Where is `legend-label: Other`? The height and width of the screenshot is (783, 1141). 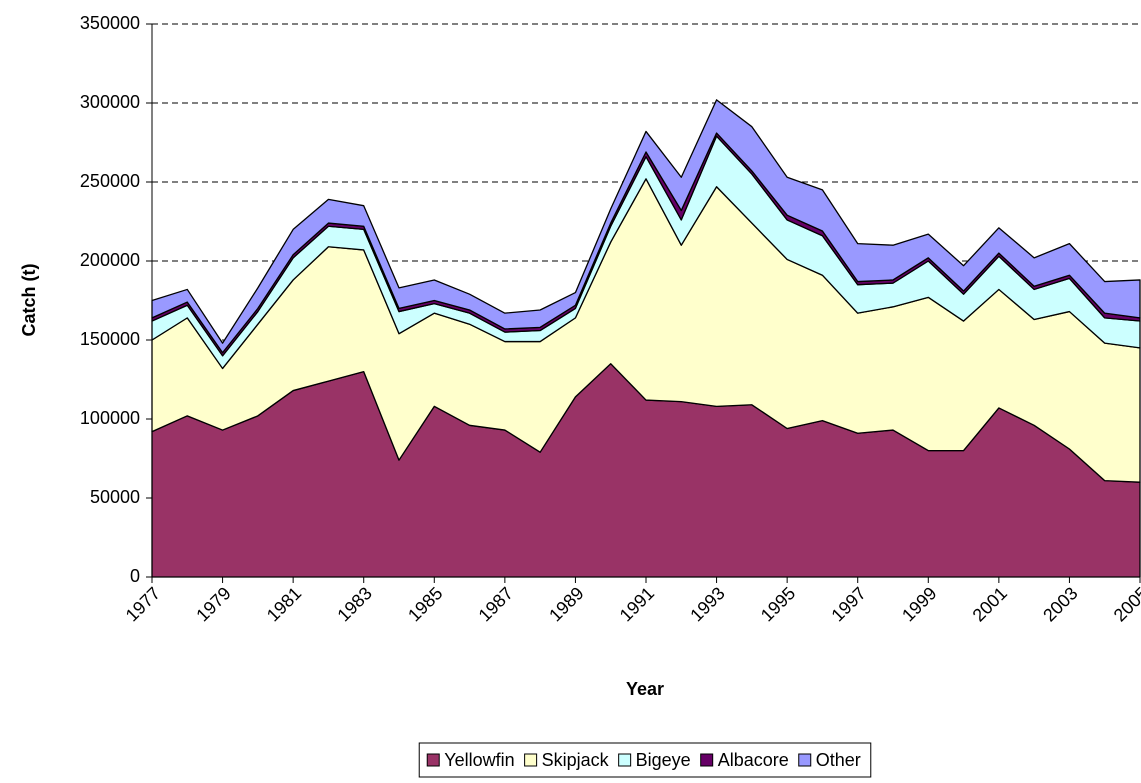 legend-label: Other is located at coordinates (838, 760).